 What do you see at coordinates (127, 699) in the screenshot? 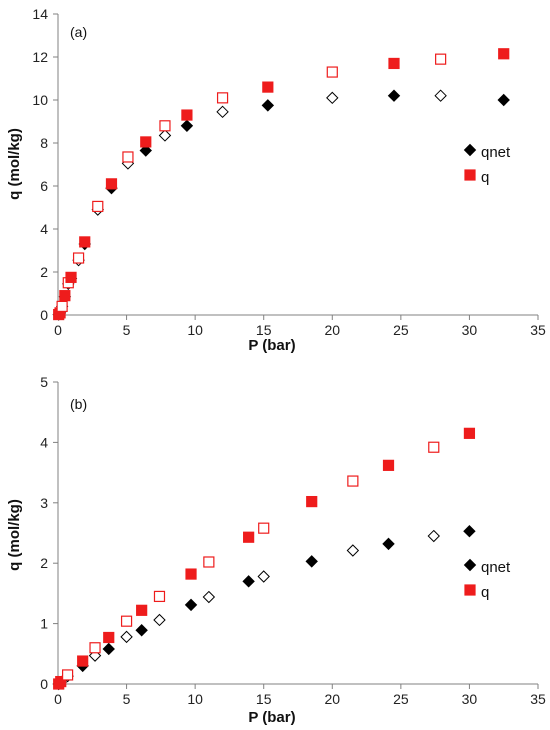
I see `x-tick-label: 5` at bounding box center [127, 699].